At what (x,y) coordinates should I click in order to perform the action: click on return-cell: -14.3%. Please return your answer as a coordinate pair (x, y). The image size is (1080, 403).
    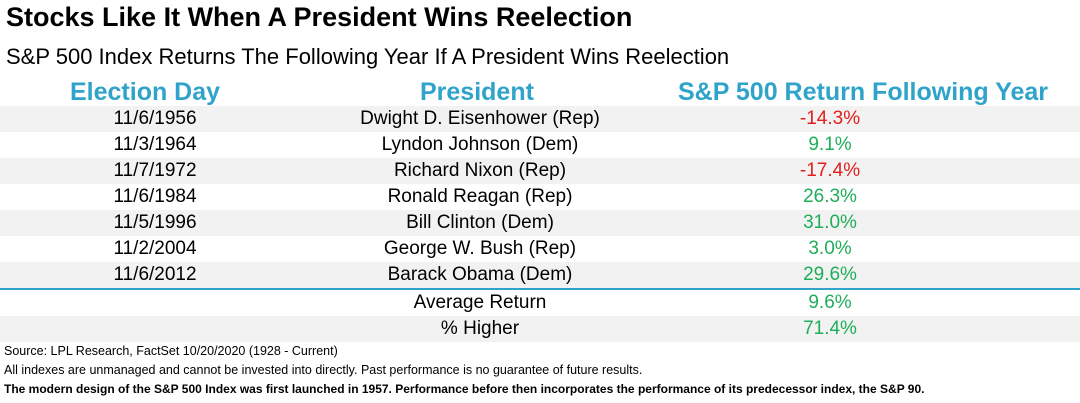
    Looking at the image, I should click on (830, 118).